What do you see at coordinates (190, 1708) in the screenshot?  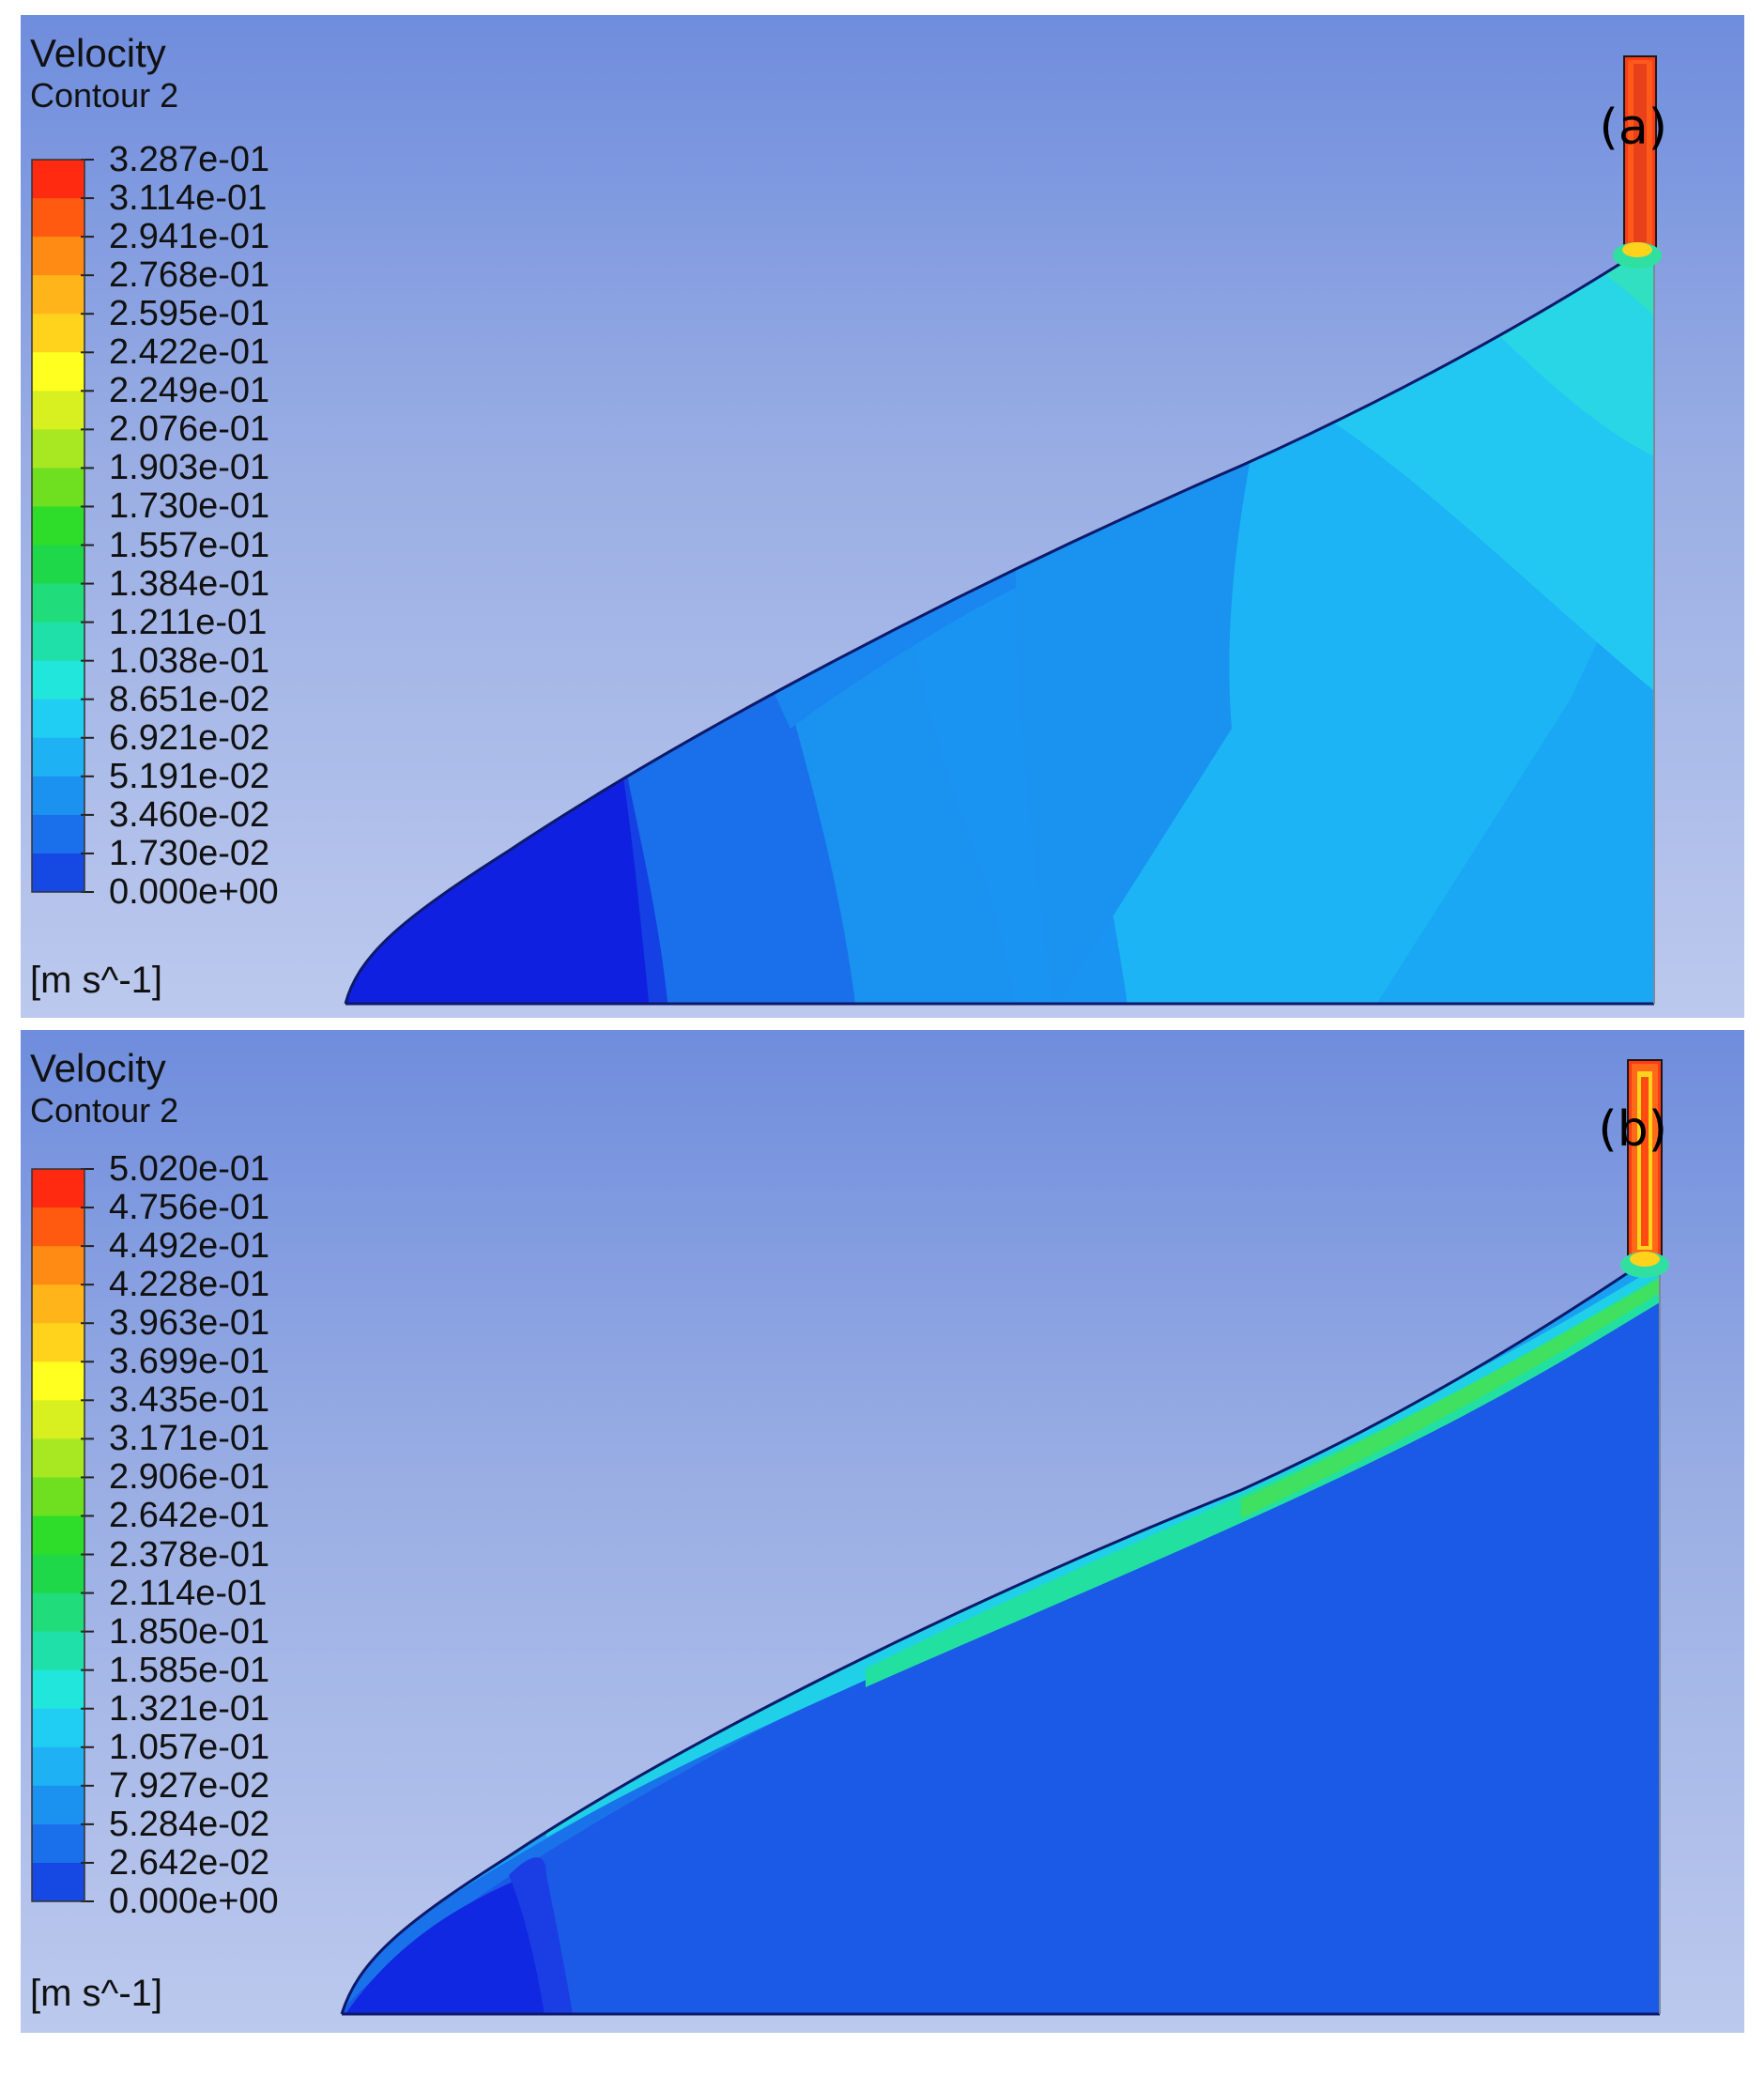 I see `legend-tick-label: 1.321e-01` at bounding box center [190, 1708].